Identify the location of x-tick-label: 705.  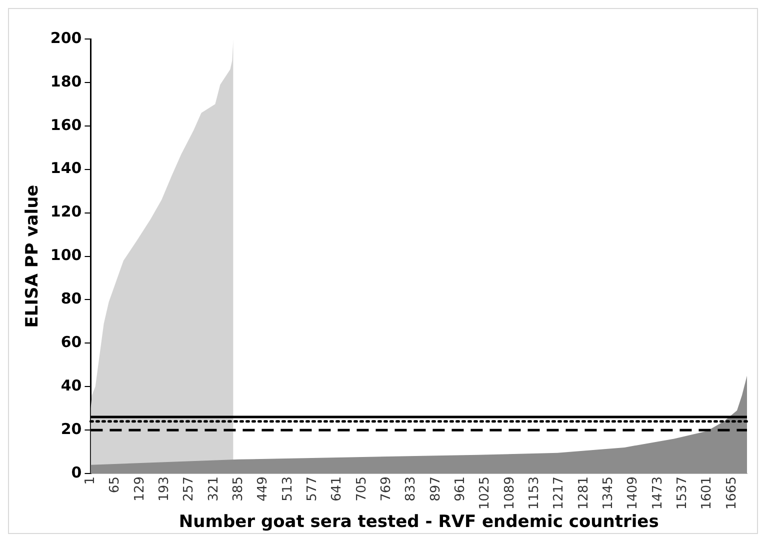
(362, 489).